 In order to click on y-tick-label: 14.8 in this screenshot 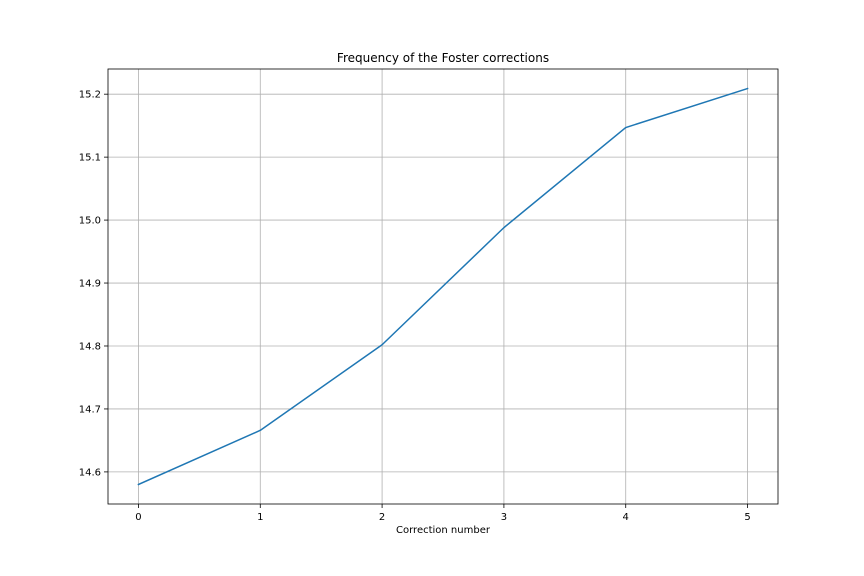, I will do `click(90, 346)`.